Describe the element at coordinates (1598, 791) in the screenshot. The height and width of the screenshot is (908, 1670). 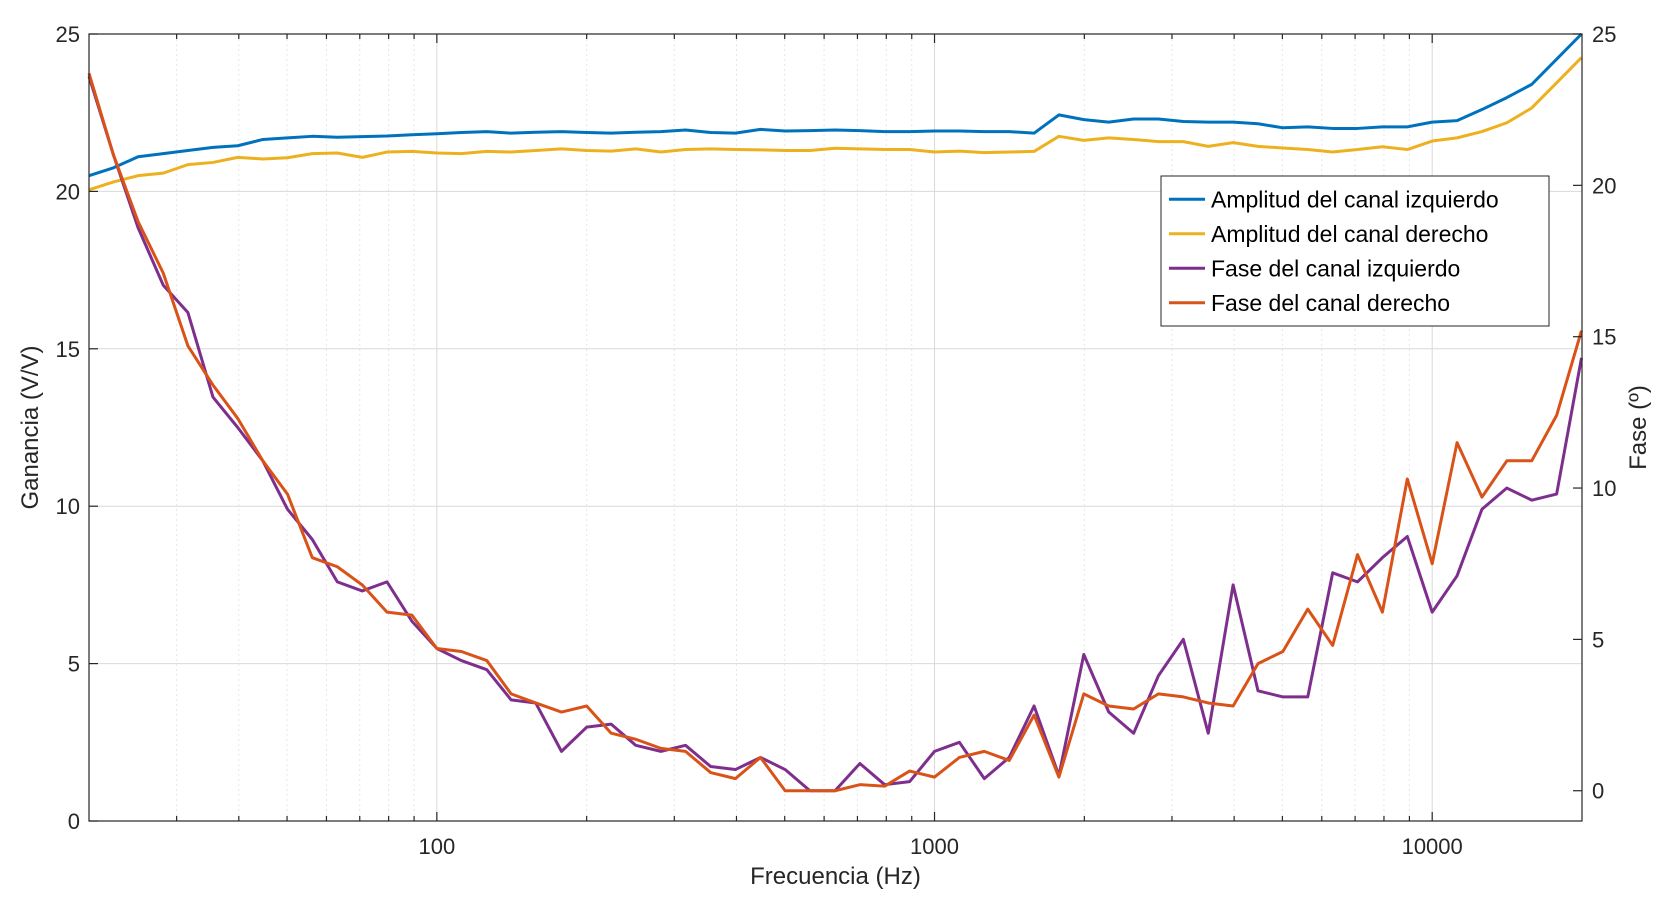
I see `y-right-tick-label: 0` at that location.